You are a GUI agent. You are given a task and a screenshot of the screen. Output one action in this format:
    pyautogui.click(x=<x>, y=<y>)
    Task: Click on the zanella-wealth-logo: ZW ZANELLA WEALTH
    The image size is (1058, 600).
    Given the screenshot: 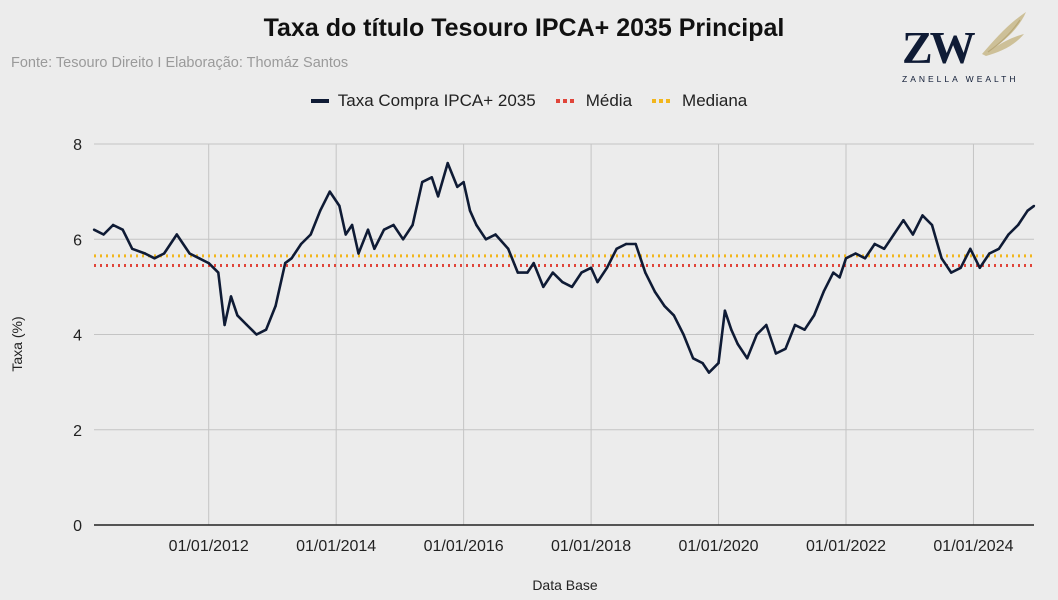 What is the action you would take?
    pyautogui.click(x=966, y=48)
    